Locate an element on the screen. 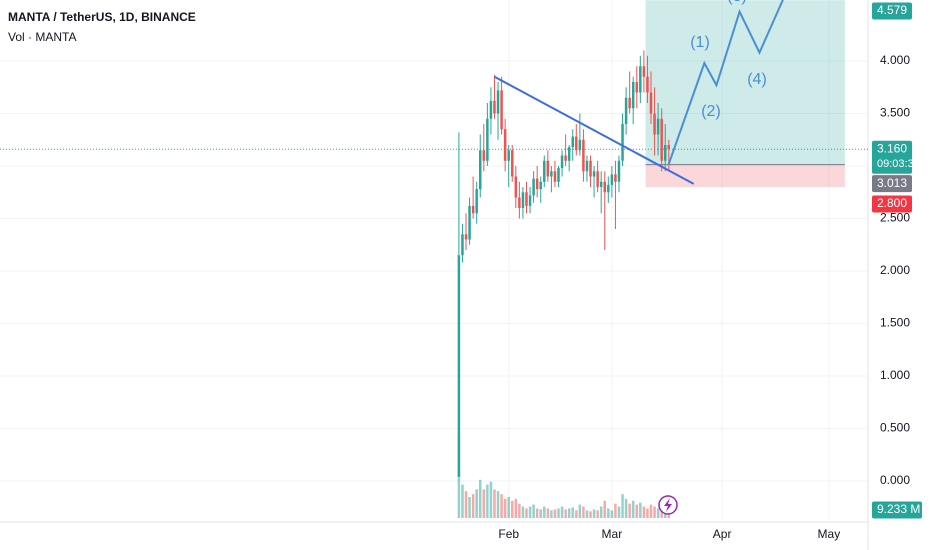 This screenshot has width=932, height=550. trendline is located at coordinates (594, 130).